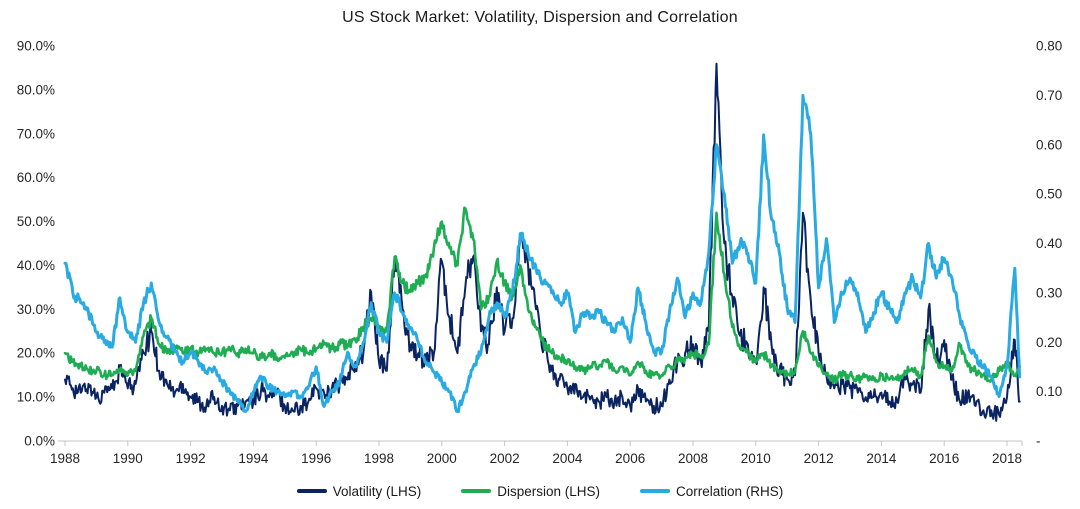 This screenshot has height=509, width=1080. Describe the element at coordinates (191, 458) in the screenshot. I see `x-axis-tick-label: 1992` at that location.